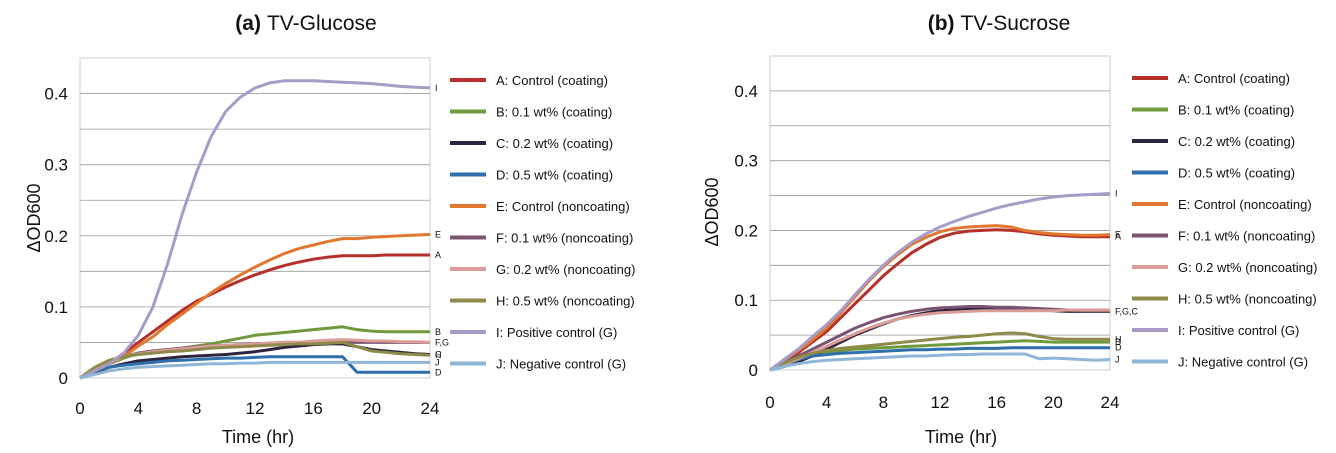 This screenshot has height=453, width=1336. I want to click on panel-title: (b) TV-Sucrose, so click(999, 23).